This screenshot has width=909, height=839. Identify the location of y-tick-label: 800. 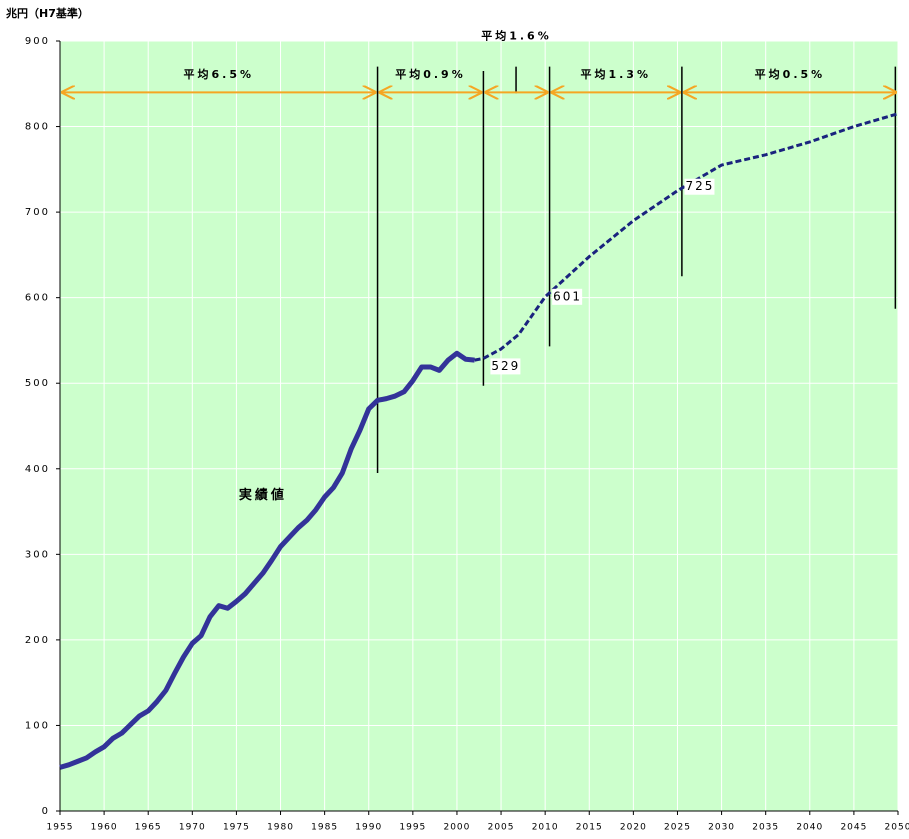
(37, 127).